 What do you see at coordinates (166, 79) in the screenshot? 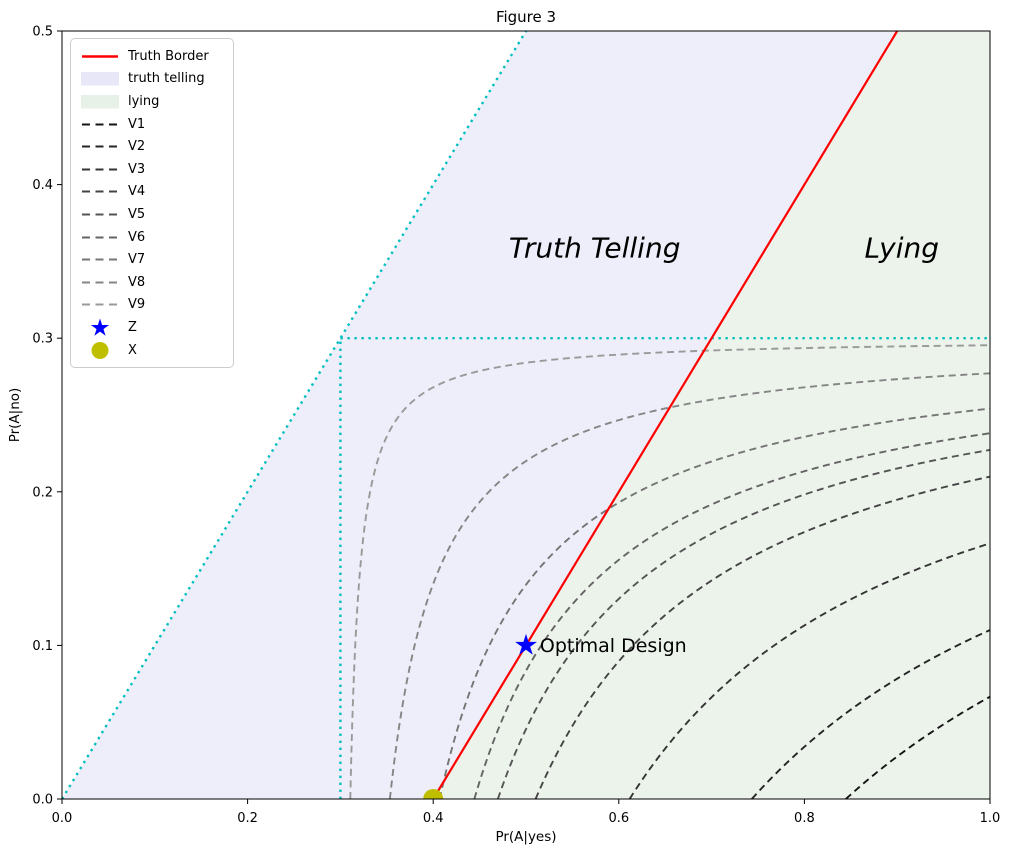
I see `legend-label: truth telling` at bounding box center [166, 79].